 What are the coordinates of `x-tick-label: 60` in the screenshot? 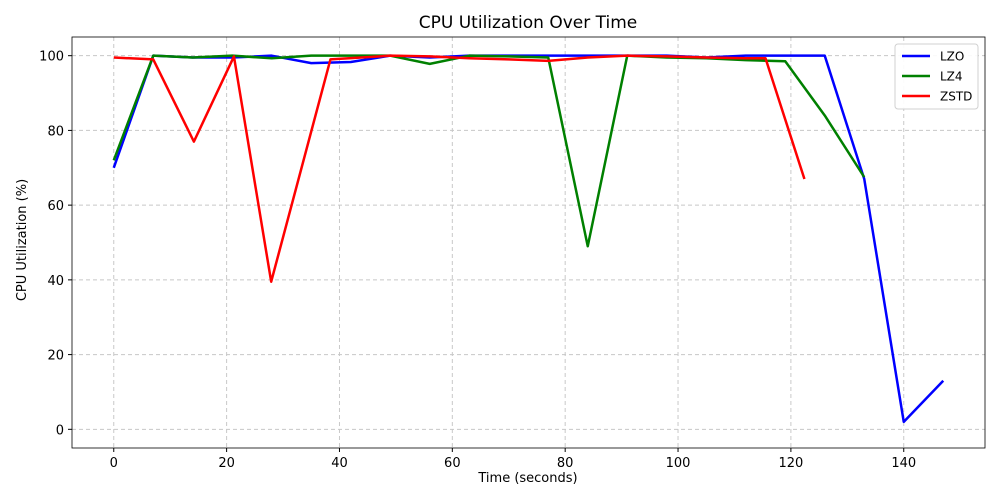 It's located at (452, 463).